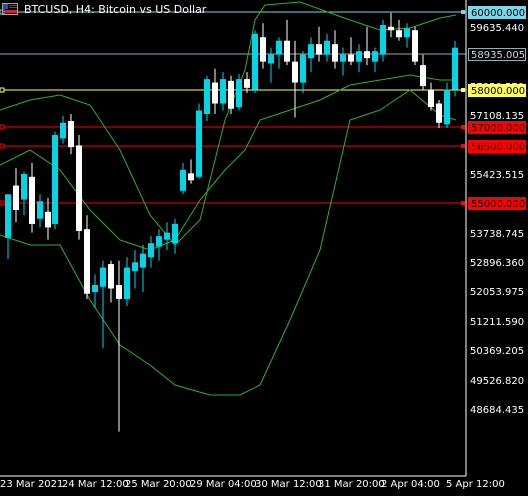 The image size is (528, 496). Describe the element at coordinates (497, 12) in the screenshot. I see `price-level-label: 60000.000` at that location.